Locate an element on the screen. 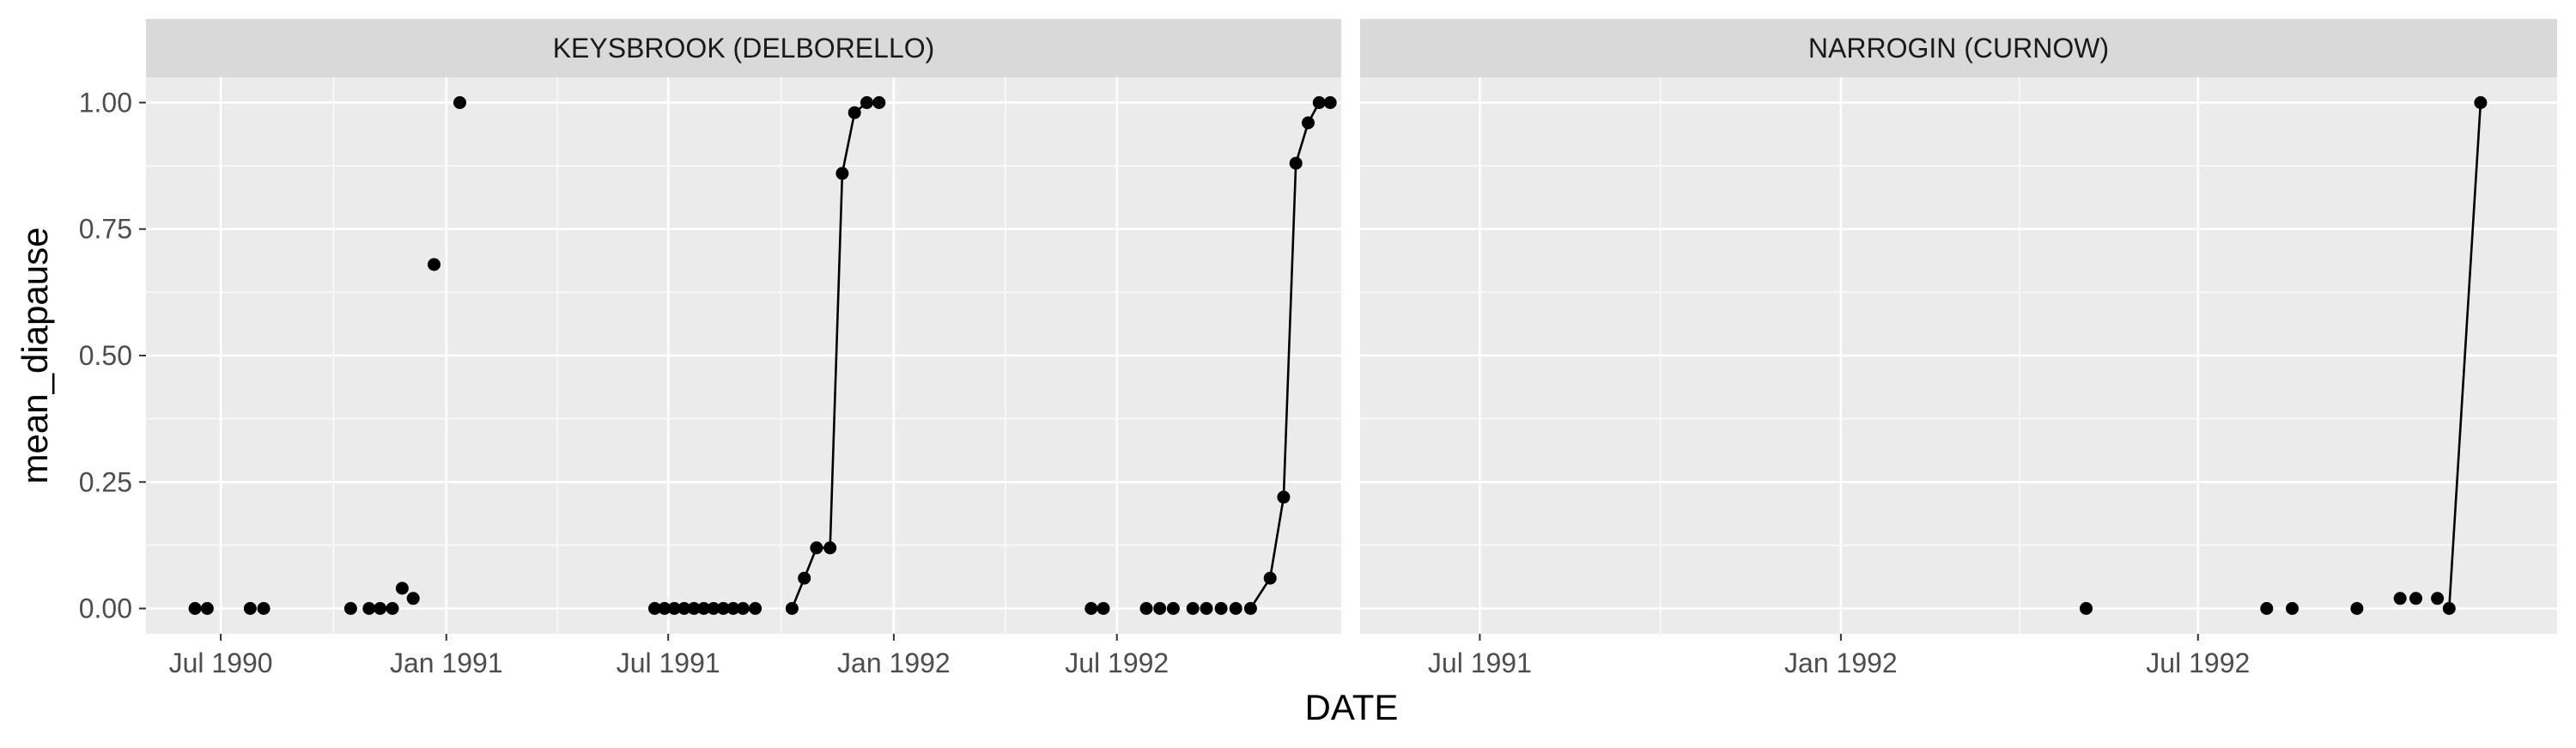  x-axis-title: DATE is located at coordinates (1352, 707).